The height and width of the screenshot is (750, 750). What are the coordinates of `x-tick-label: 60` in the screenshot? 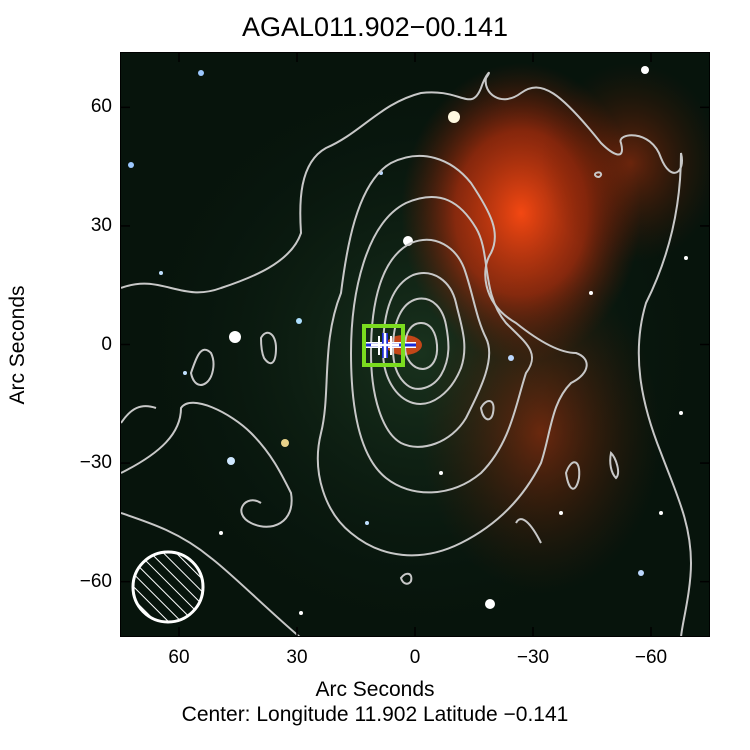 It's located at (179, 657).